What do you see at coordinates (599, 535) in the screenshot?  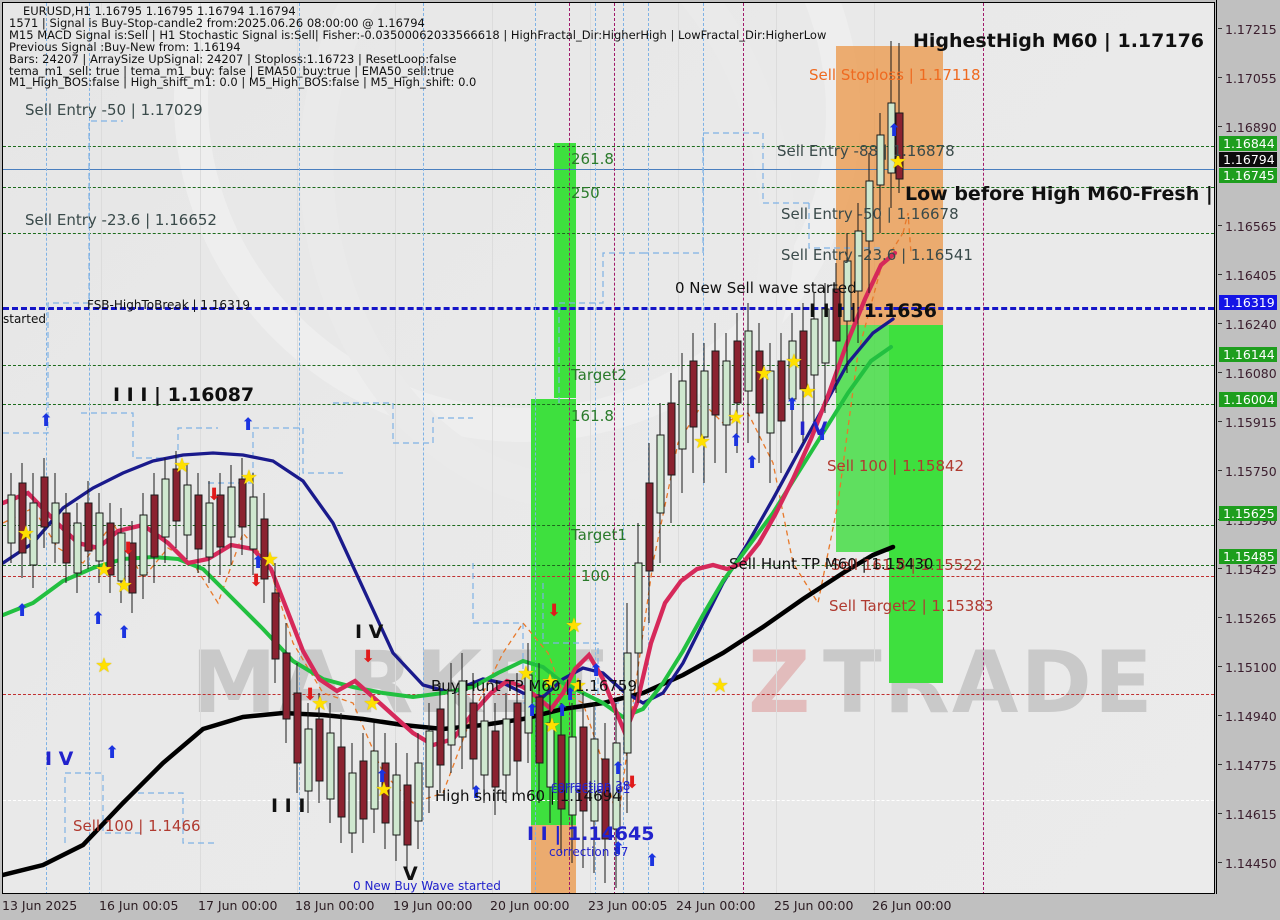 I see `target1: Target1` at bounding box center [599, 535].